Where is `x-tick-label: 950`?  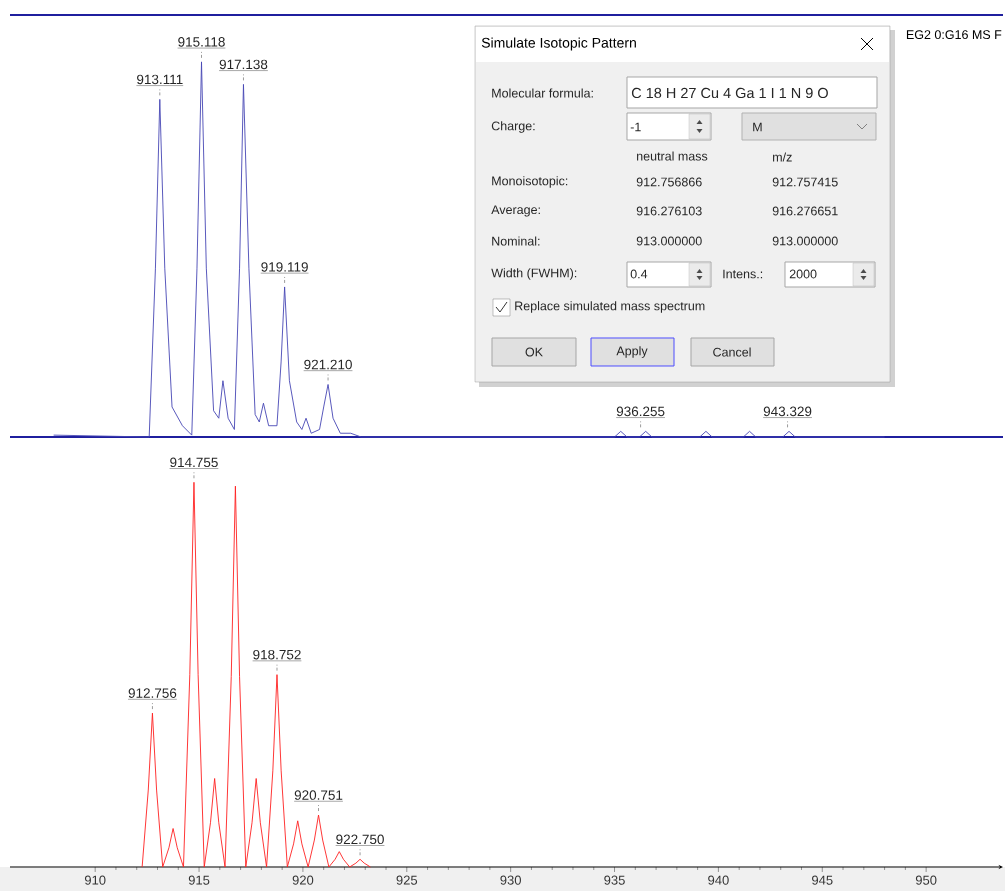 x-tick-label: 950 is located at coordinates (926, 880).